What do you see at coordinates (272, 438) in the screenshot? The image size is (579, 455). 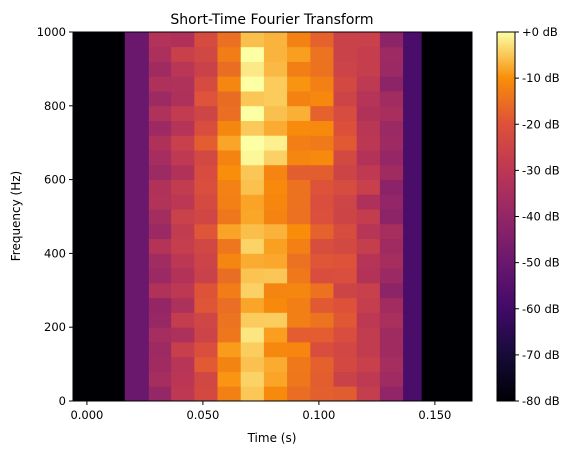 I see `x-axis-label: Time (s)` at bounding box center [272, 438].